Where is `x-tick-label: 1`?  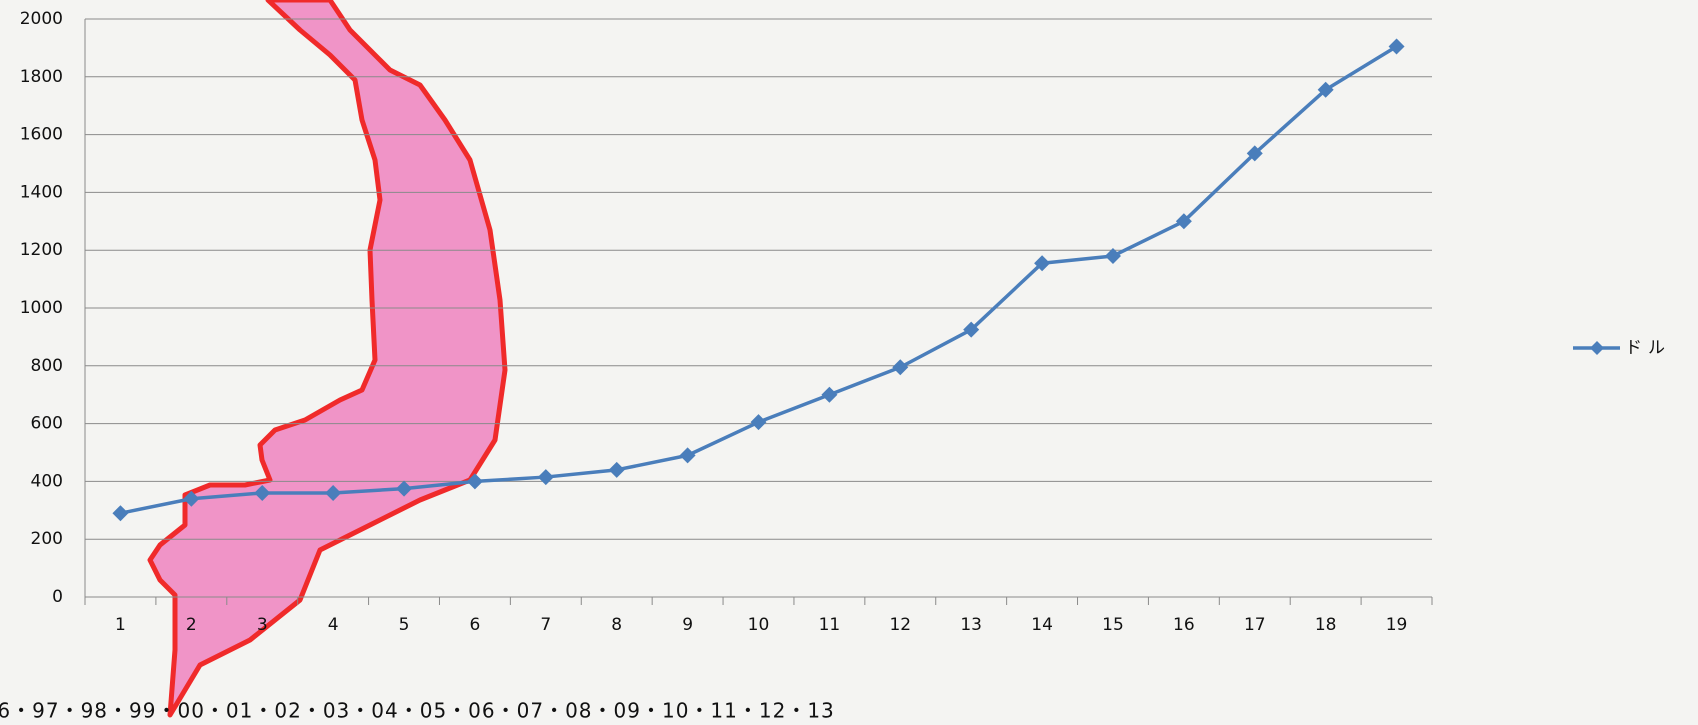 x-tick-label: 1 is located at coordinates (120, 625).